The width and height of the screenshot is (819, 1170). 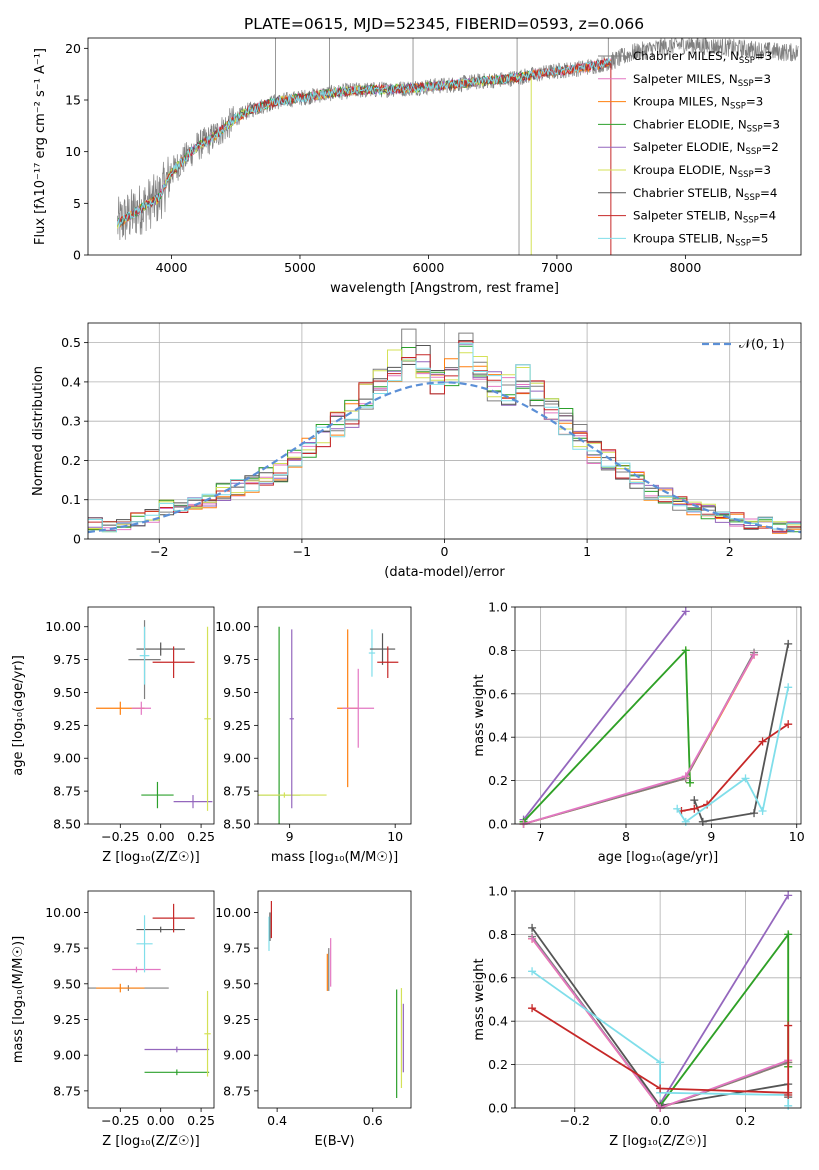 What do you see at coordinates (498, 824) in the screenshot?
I see `y-tick-label: 0.0` at bounding box center [498, 824].